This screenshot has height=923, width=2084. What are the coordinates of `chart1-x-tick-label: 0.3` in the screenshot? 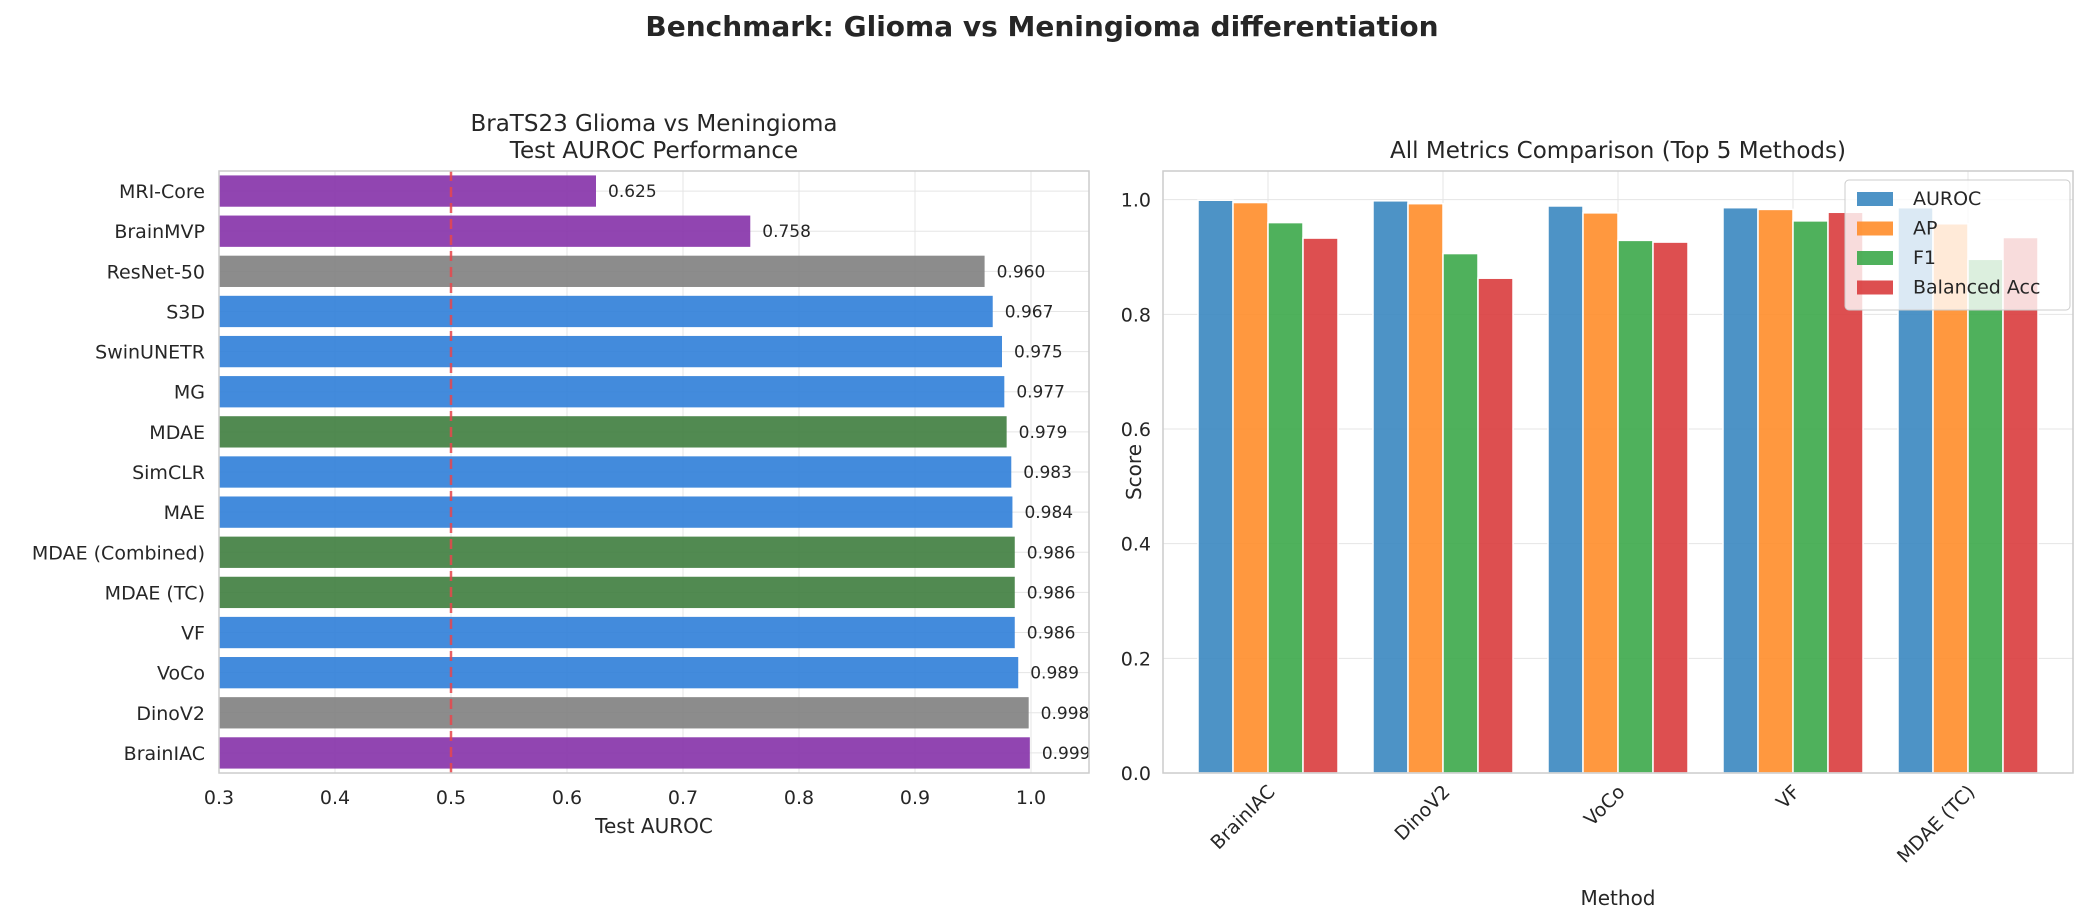 It's located at (219, 798).